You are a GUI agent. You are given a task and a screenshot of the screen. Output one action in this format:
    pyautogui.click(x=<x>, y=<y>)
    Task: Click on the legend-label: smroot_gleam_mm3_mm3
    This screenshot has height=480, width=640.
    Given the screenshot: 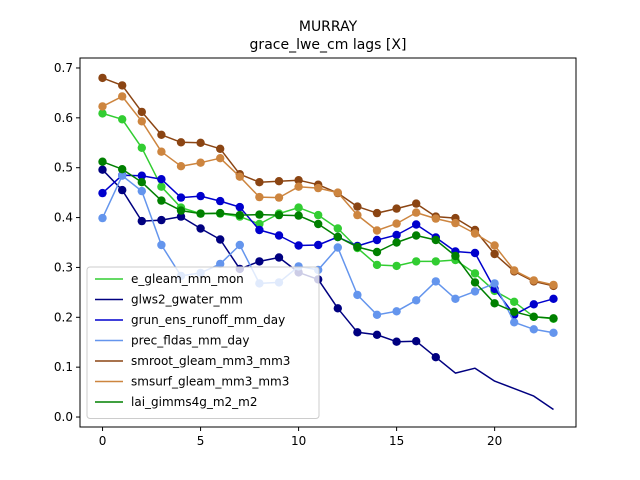 What is the action you would take?
    pyautogui.click(x=210, y=361)
    